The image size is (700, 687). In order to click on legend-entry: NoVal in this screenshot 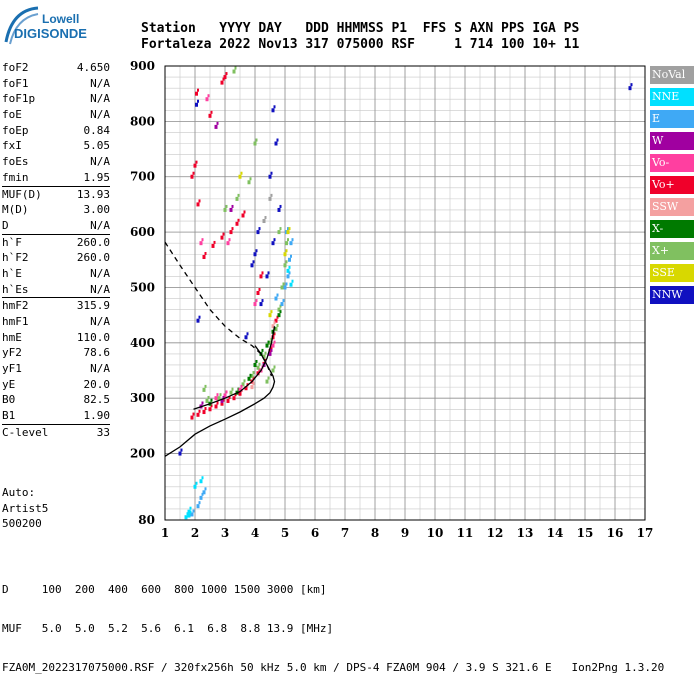, I will do `click(672, 75)`.